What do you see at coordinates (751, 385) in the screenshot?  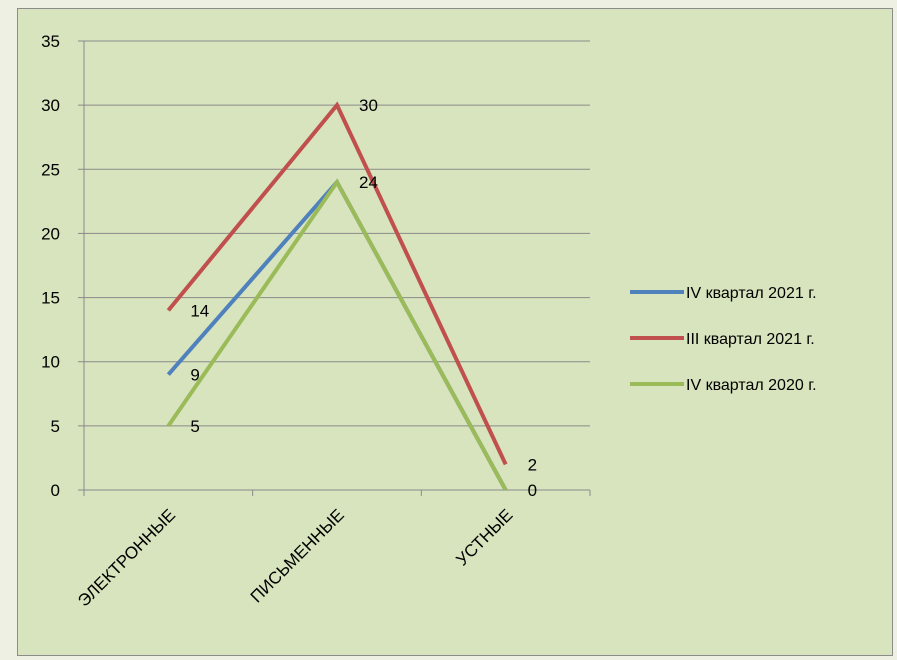 I see `legend-label: IV квартал 2020 г.` at bounding box center [751, 385].